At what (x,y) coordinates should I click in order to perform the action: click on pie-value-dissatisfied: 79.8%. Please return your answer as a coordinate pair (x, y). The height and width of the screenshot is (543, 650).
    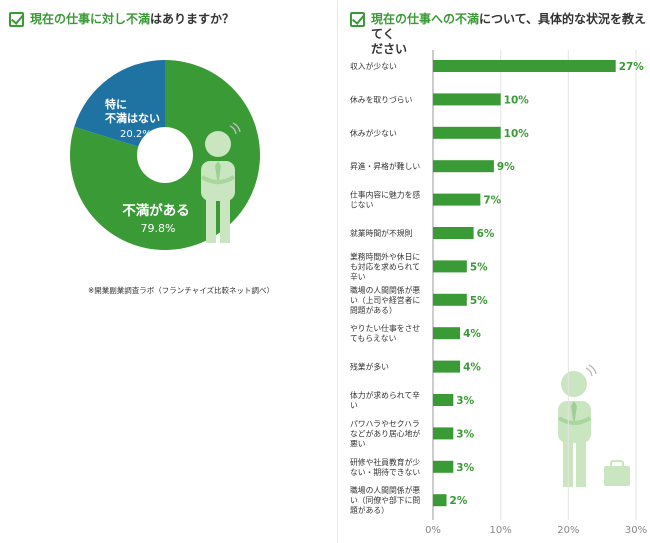
    Looking at the image, I should click on (158, 228).